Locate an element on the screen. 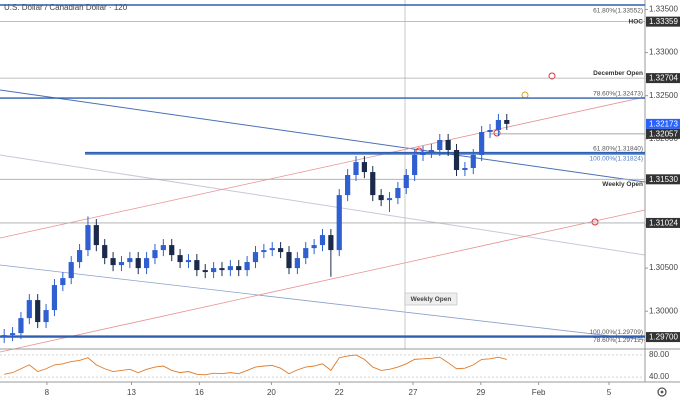 The image size is (680, 400). y-tick-label: 1.30500 is located at coordinates (663, 267).